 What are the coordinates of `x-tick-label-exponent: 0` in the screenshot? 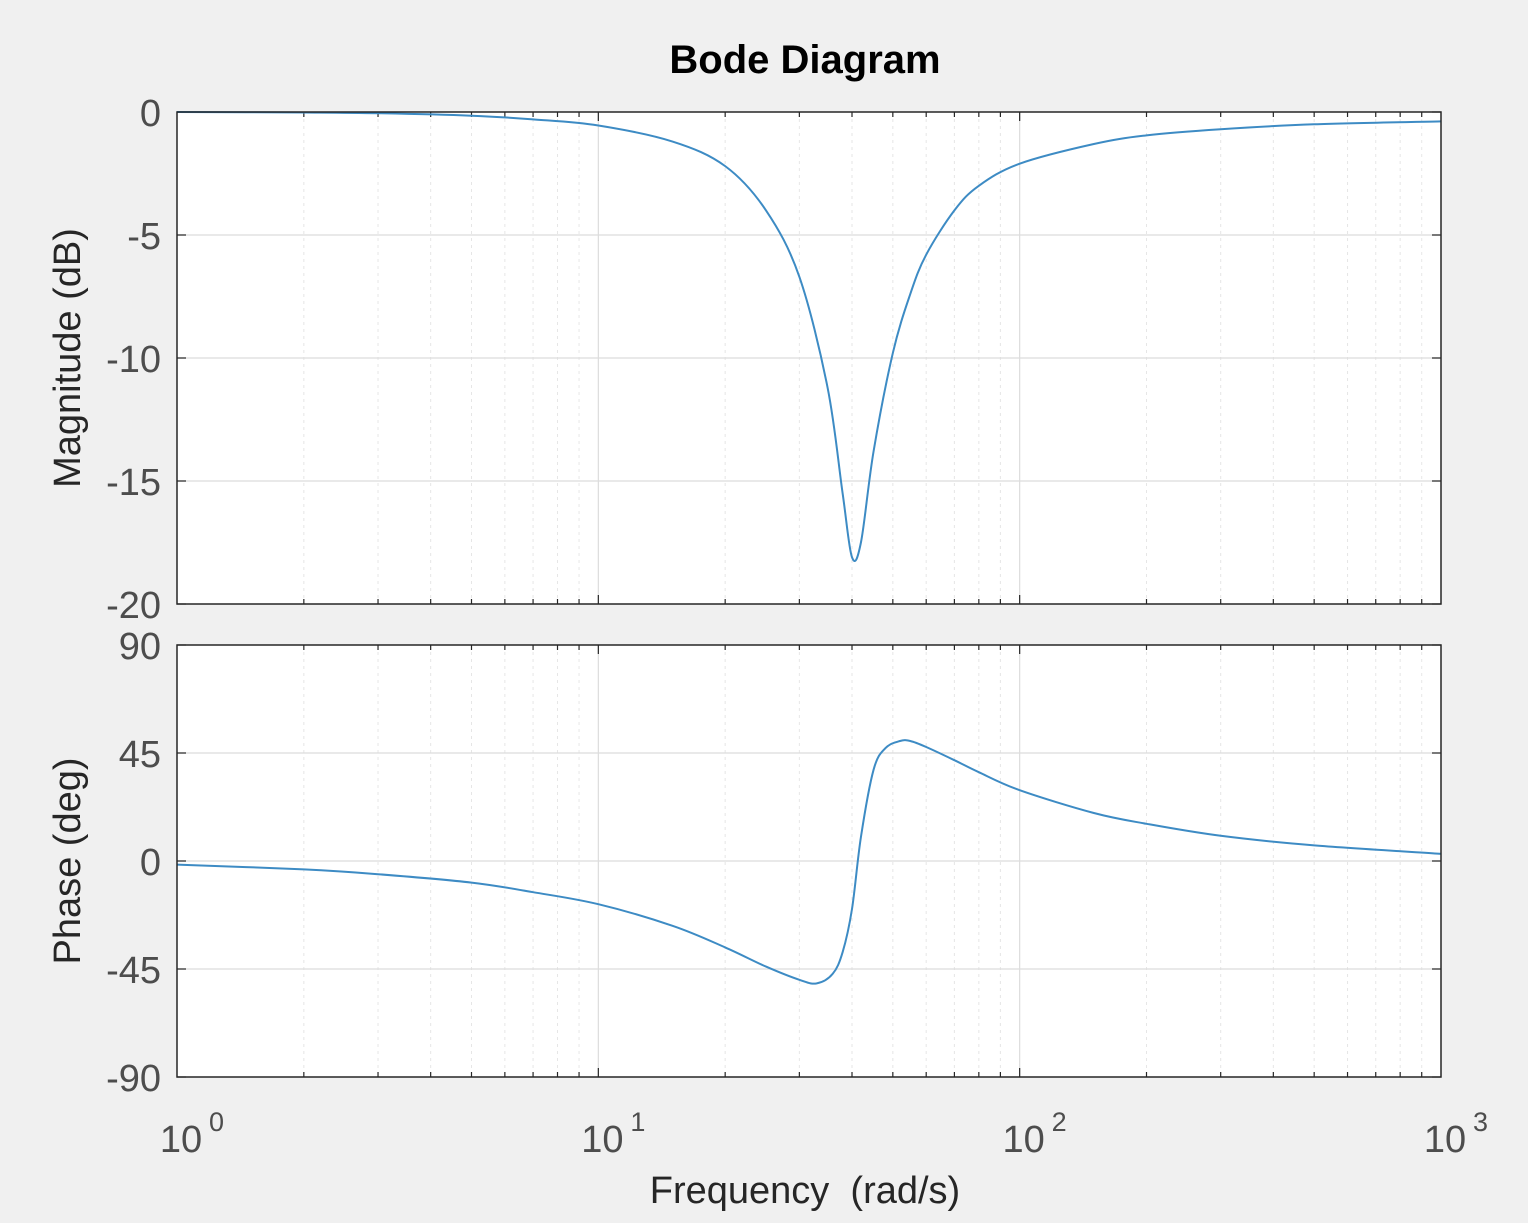 It's located at (216, 1122).